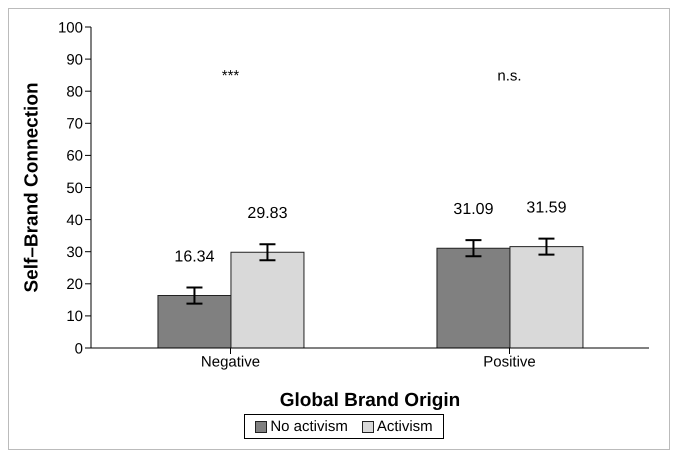 This screenshot has height=461, width=681. Describe the element at coordinates (546, 208) in the screenshot. I see `data-label: 31.59` at that location.